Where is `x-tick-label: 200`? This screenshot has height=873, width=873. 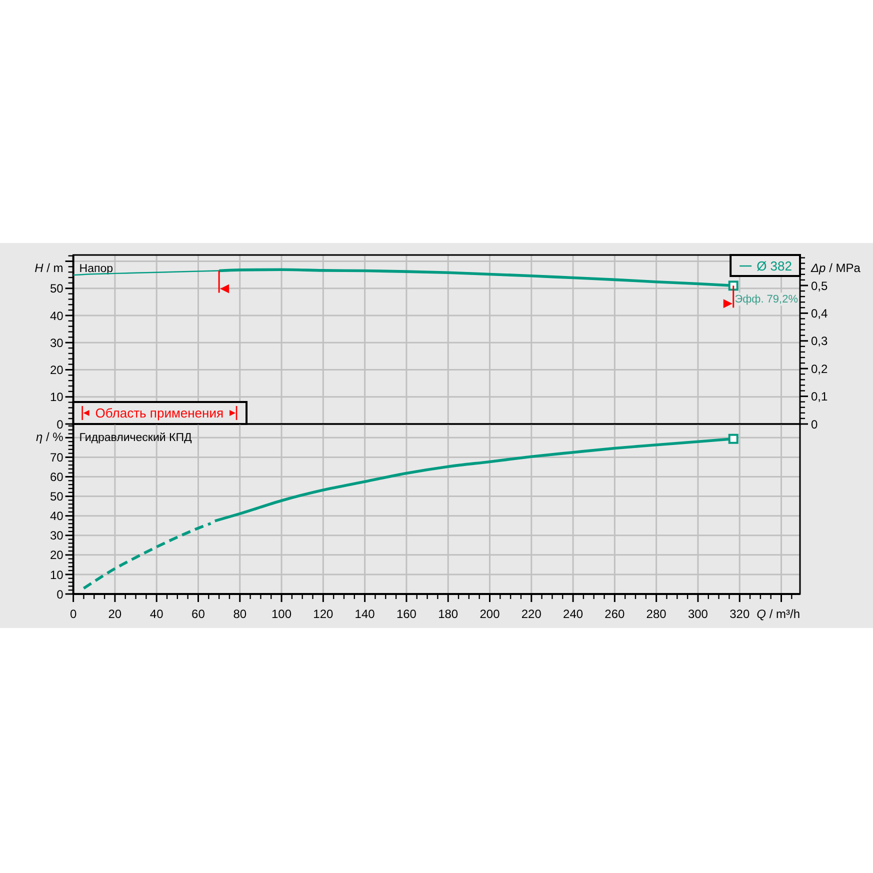 x-tick-label: 200 is located at coordinates (490, 614).